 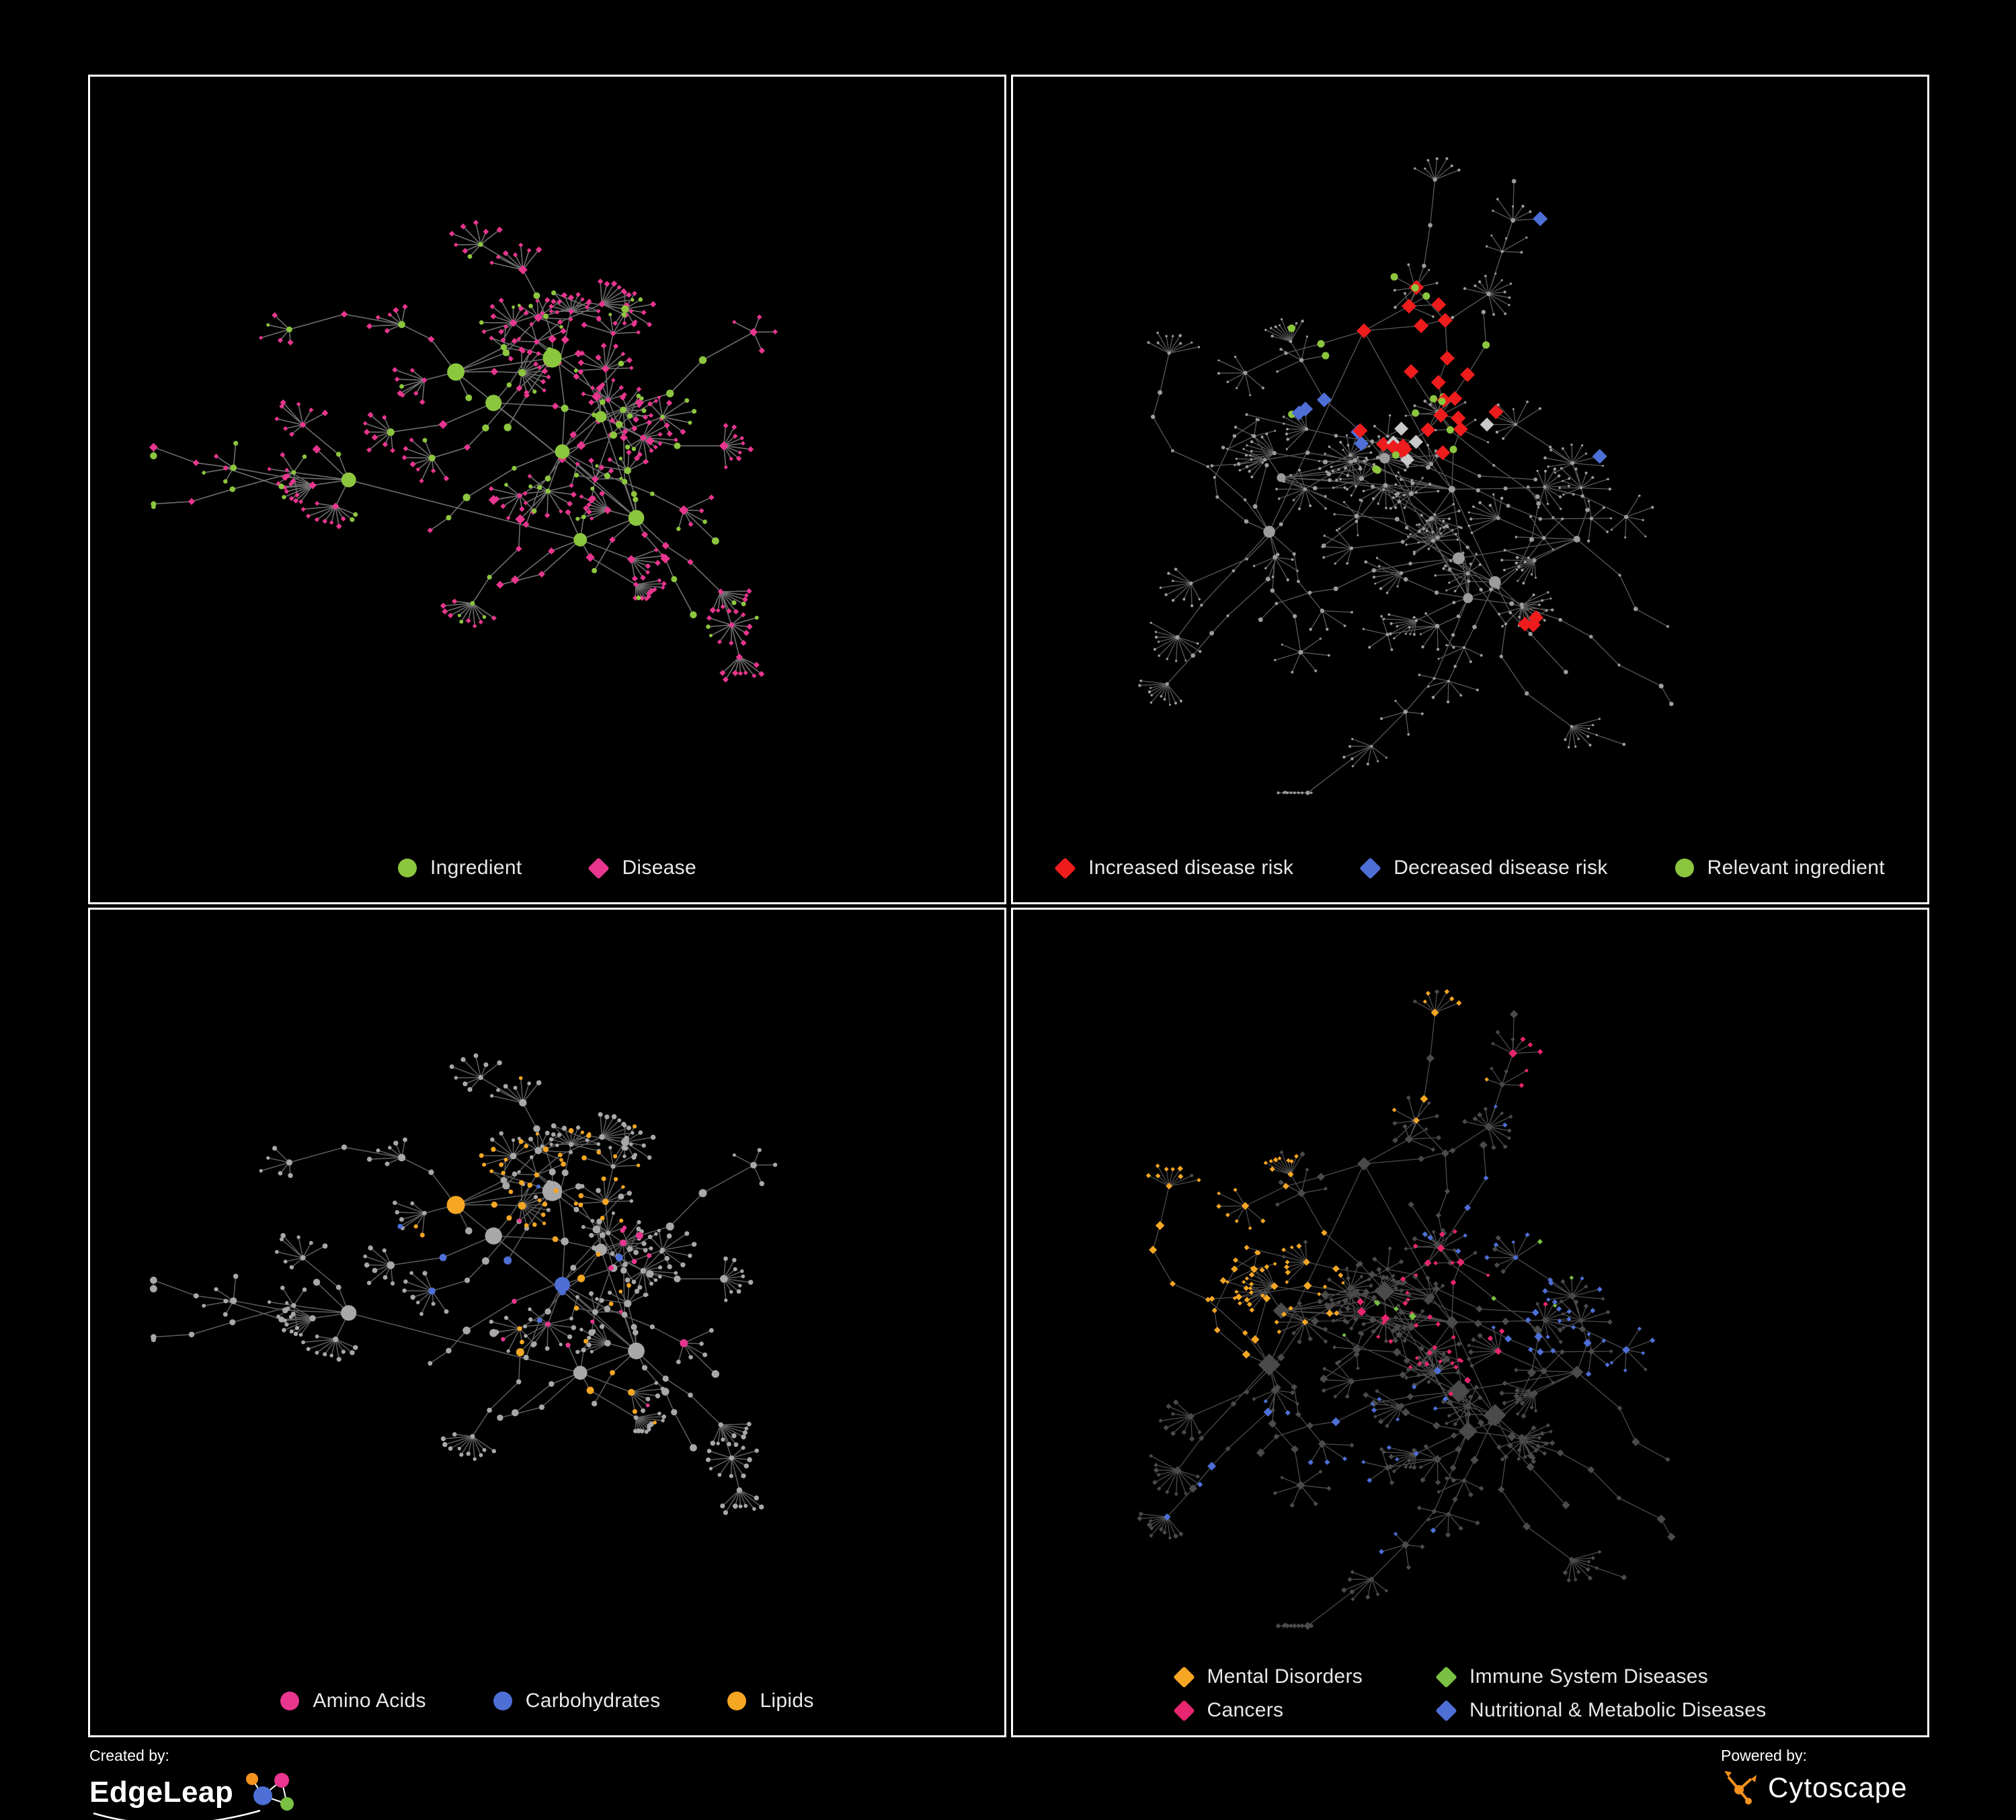 I want to click on legend-item-ingredient: Ingredient, so click(x=460, y=868).